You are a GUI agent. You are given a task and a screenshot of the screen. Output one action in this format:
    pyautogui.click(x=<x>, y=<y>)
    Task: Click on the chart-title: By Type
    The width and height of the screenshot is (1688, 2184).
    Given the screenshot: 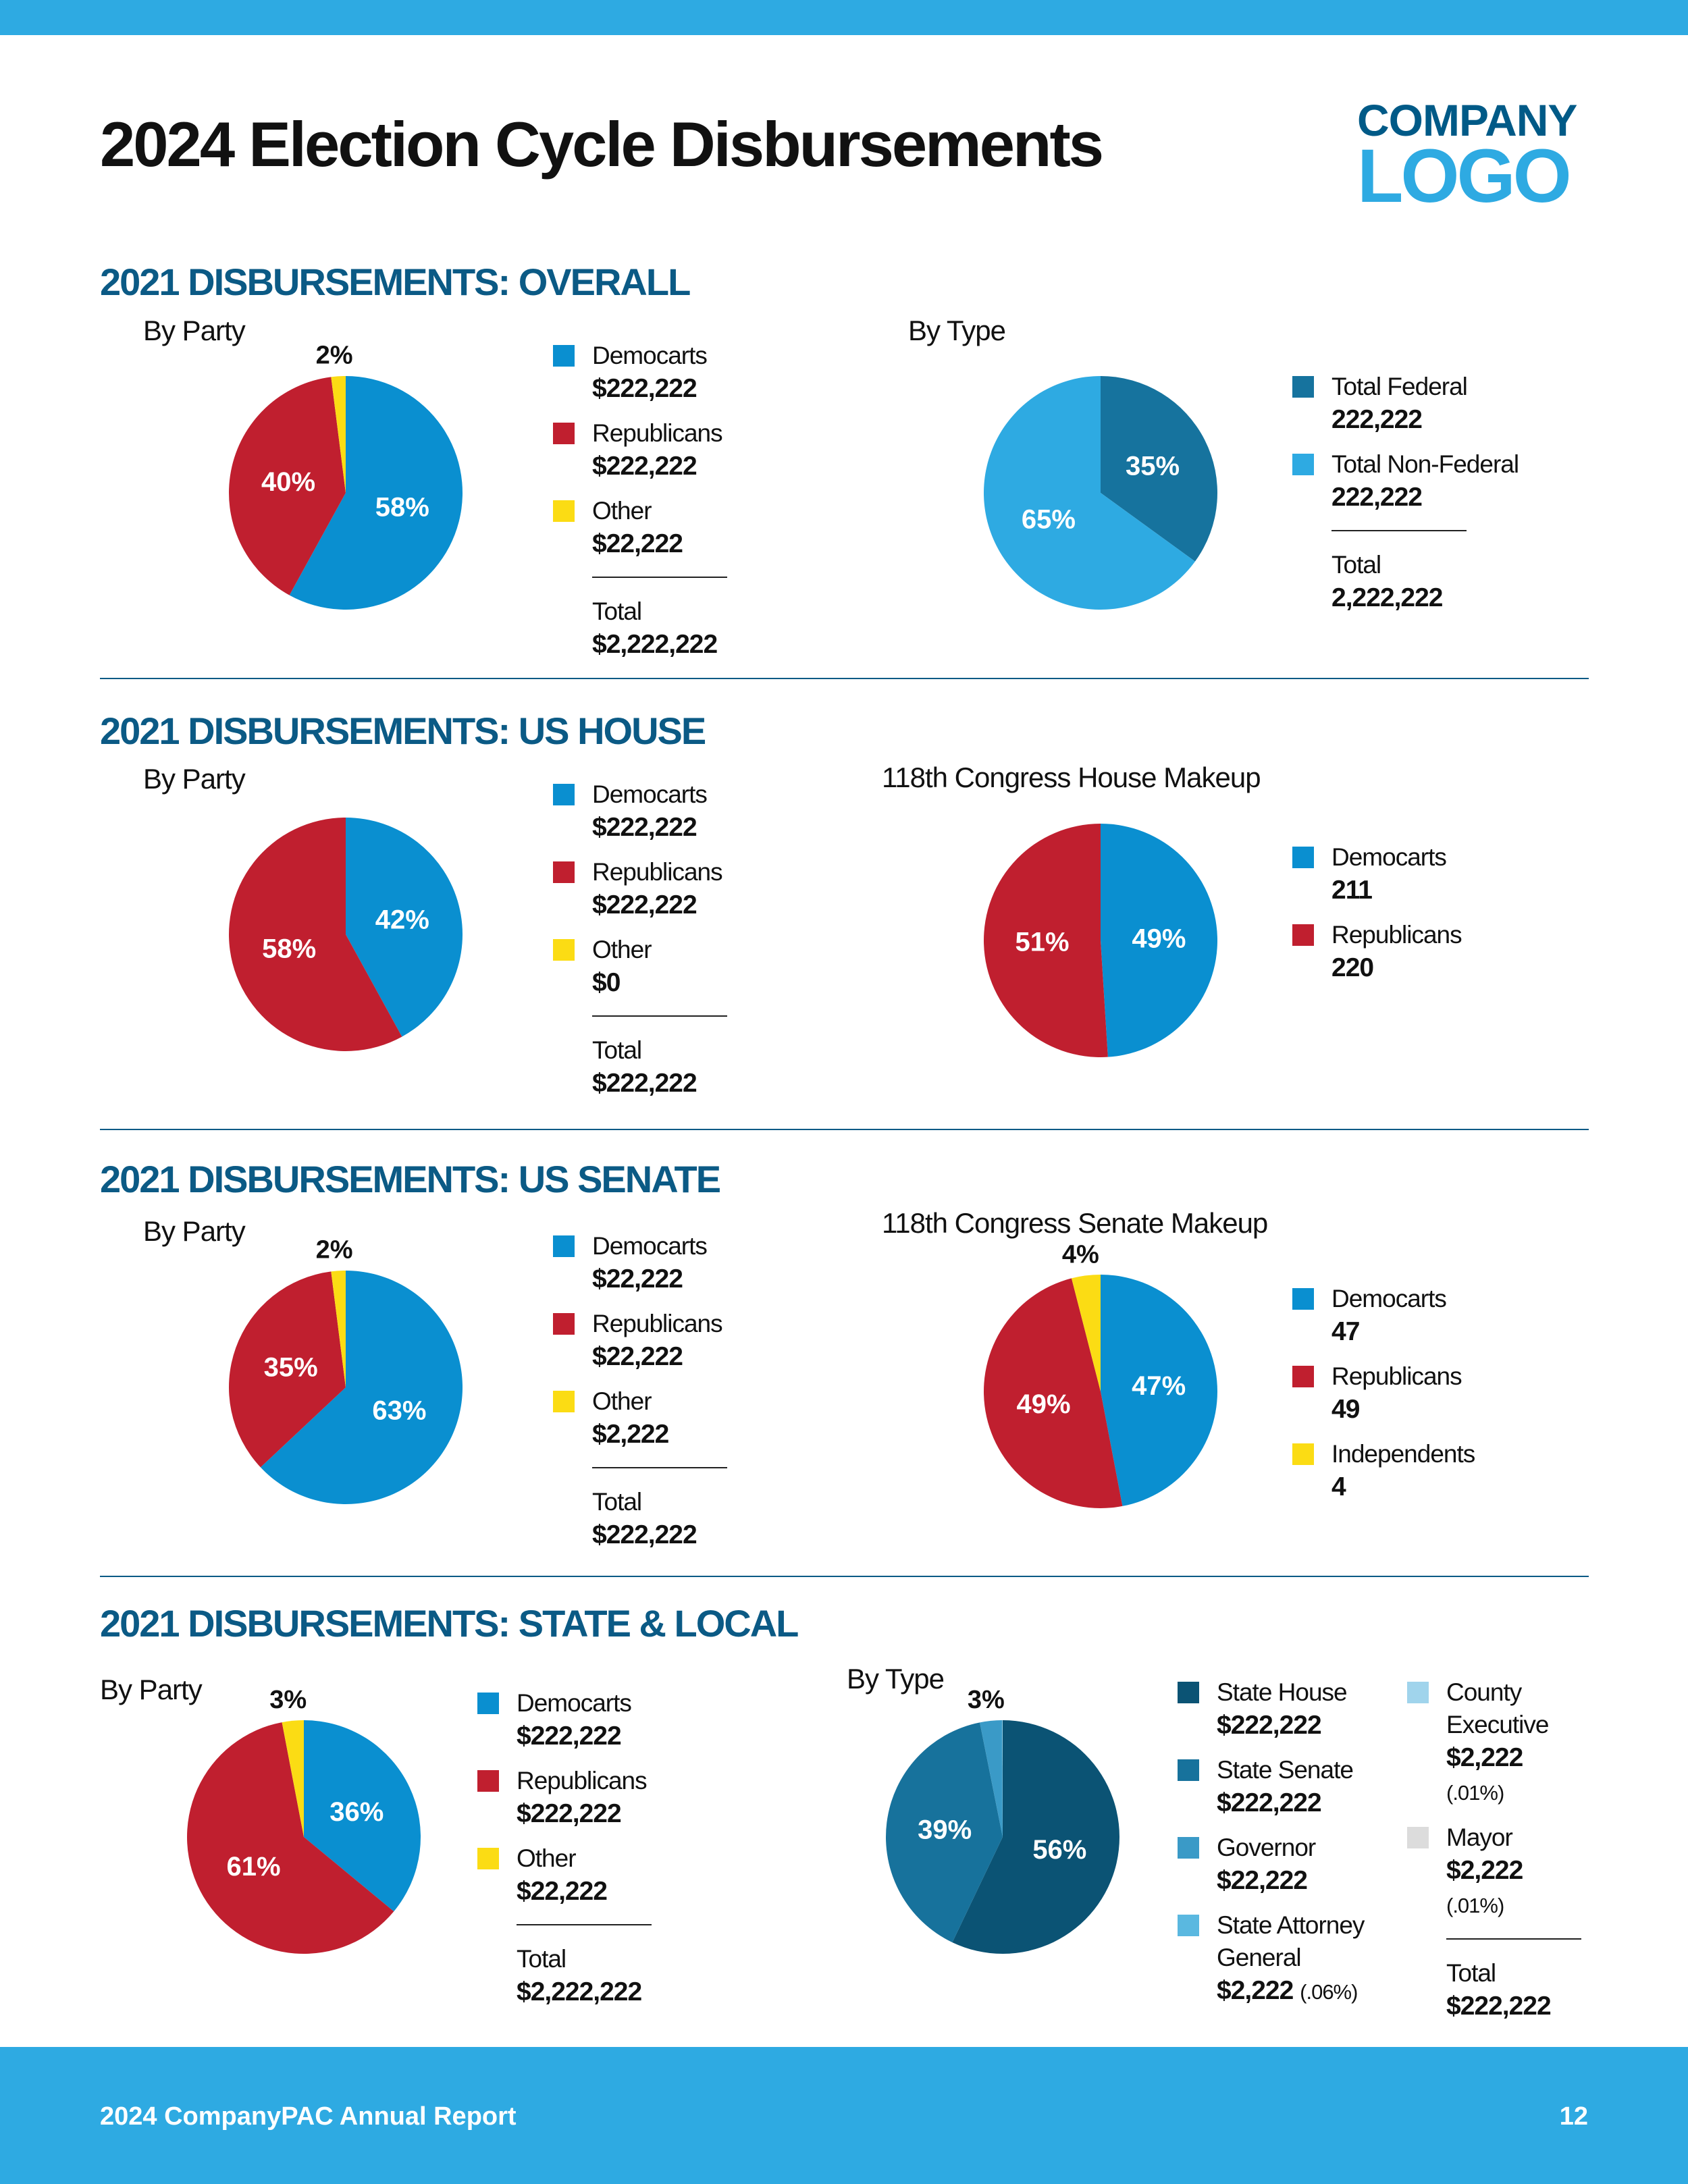 What is the action you would take?
    pyautogui.click(x=957, y=330)
    